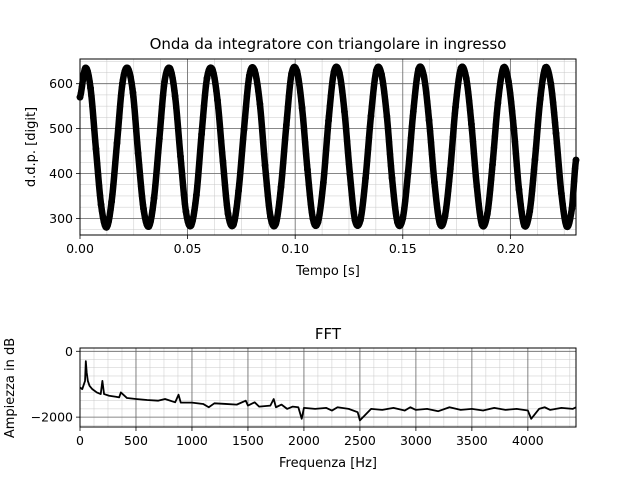 This screenshot has height=480, width=640. What do you see at coordinates (188, 248) in the screenshot?
I see `x-tick-label: 0.05` at bounding box center [188, 248].